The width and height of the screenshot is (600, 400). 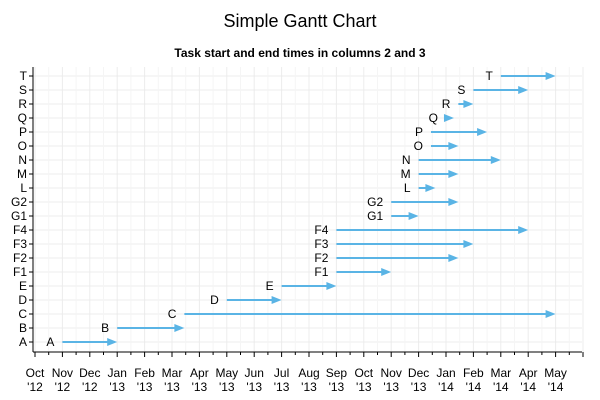 What do you see at coordinates (270, 286) in the screenshot?
I see `task-label-e: E` at bounding box center [270, 286].